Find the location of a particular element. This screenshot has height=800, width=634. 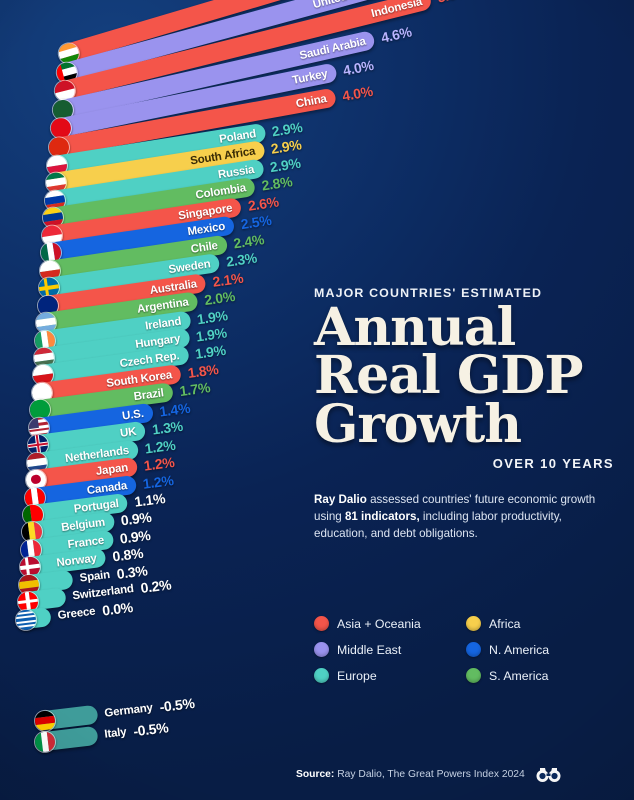

legend-item: Europe is located at coordinates (390, 675).